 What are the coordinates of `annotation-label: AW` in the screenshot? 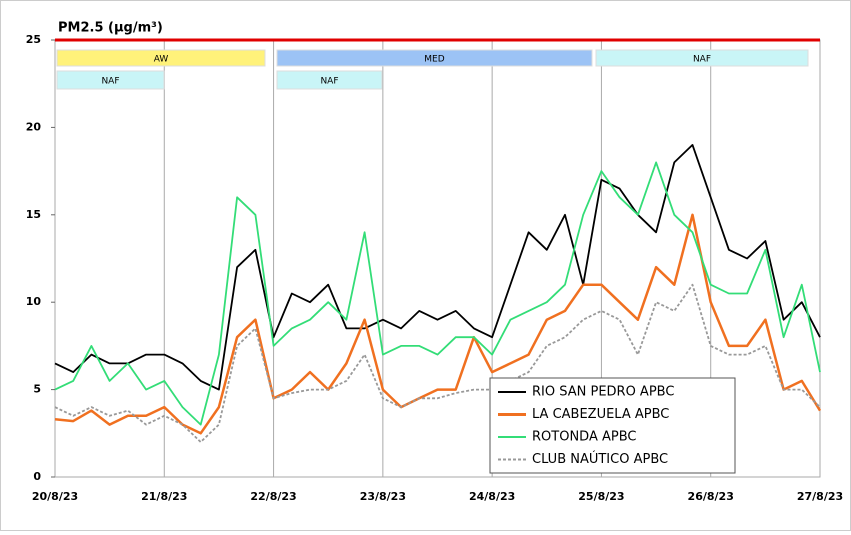 It's located at (161, 60).